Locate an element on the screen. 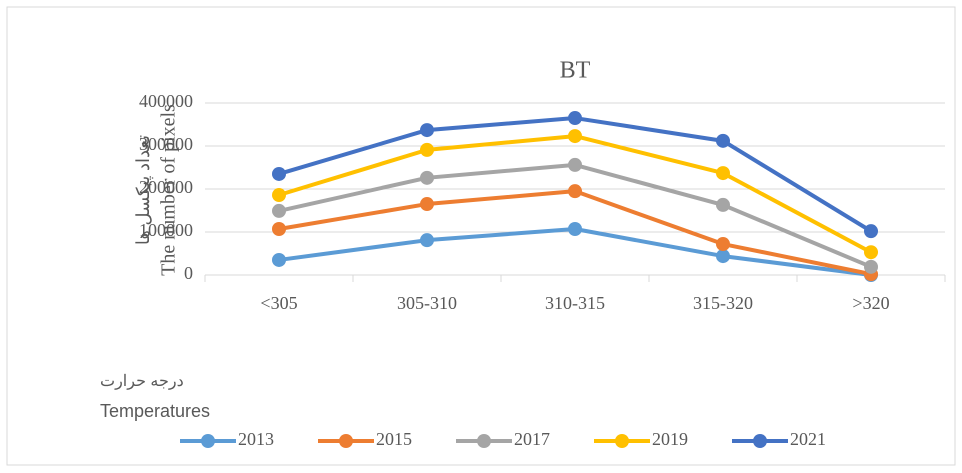  x-axis-label: درجه حرارت is located at coordinates (142, 381).